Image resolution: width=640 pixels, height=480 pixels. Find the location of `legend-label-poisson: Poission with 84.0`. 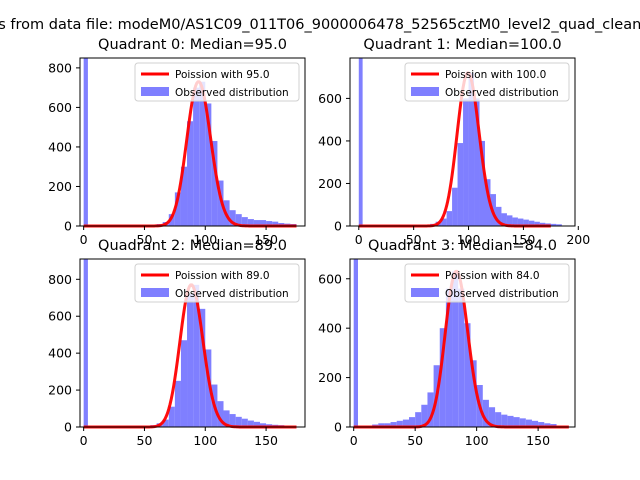

legend-label-poisson: Poission with 84.0 is located at coordinates (492, 276).